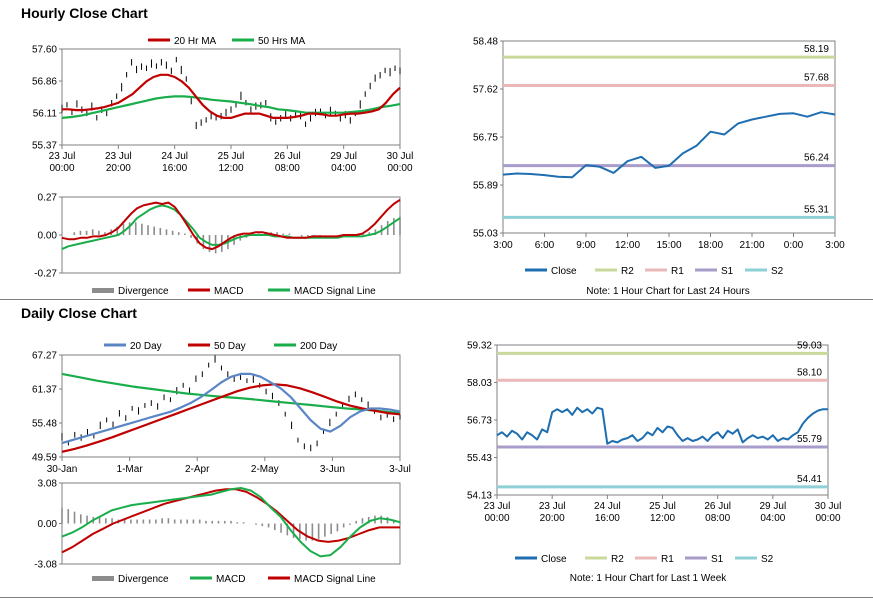  I want to click on y-tick-label: 56.75, so click(485, 138).